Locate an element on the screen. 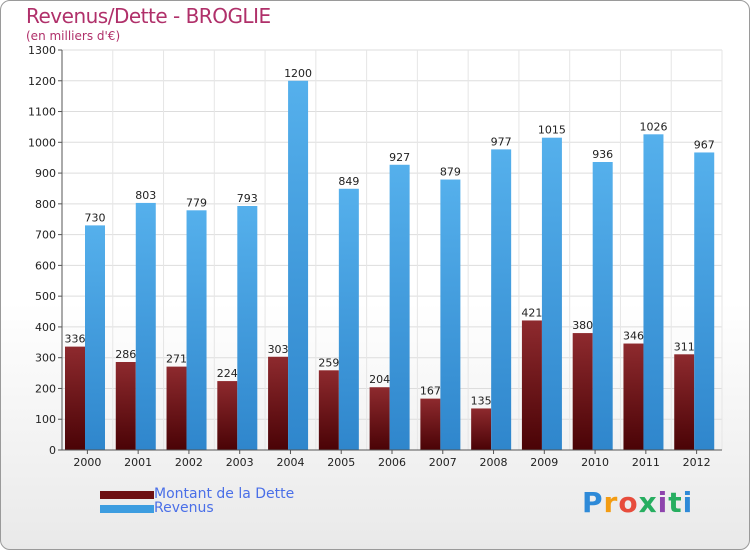 The width and height of the screenshot is (750, 550). data-label-debt: 167 is located at coordinates (430, 391).